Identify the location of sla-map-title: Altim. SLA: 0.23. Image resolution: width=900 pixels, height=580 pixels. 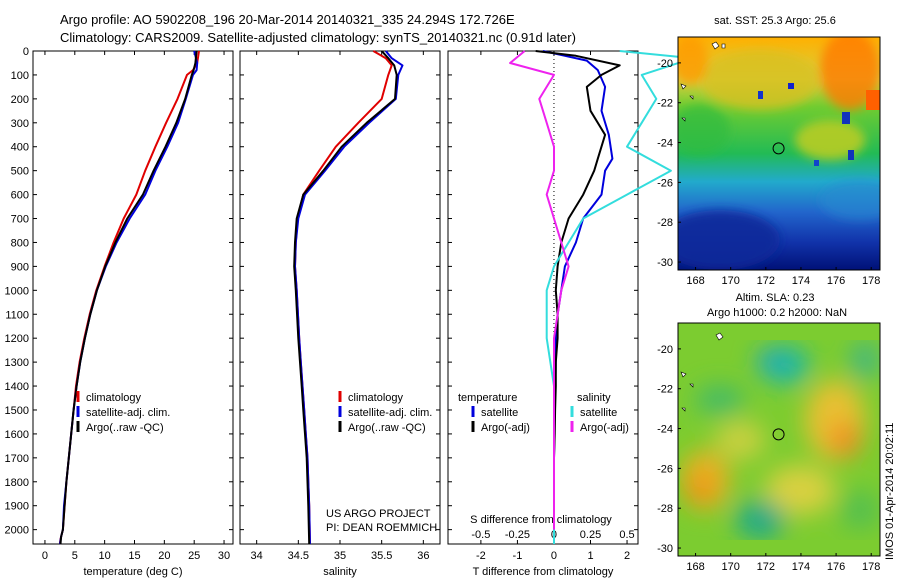
(775, 298).